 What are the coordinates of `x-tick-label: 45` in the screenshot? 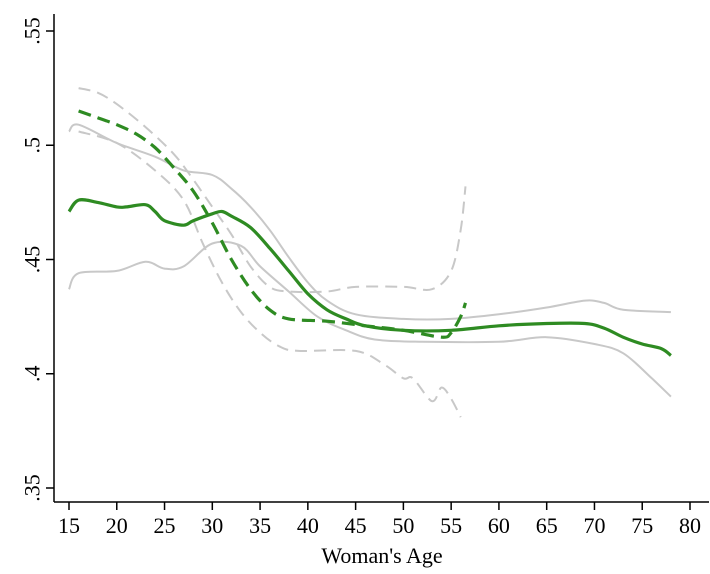 It's located at (356, 525).